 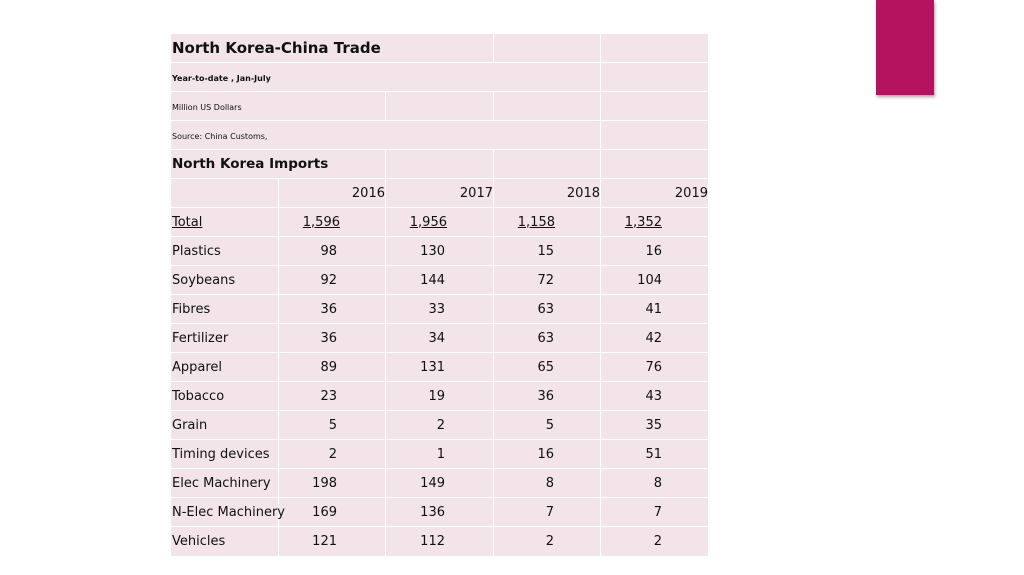 I want to click on row-value: 1, so click(x=440, y=454).